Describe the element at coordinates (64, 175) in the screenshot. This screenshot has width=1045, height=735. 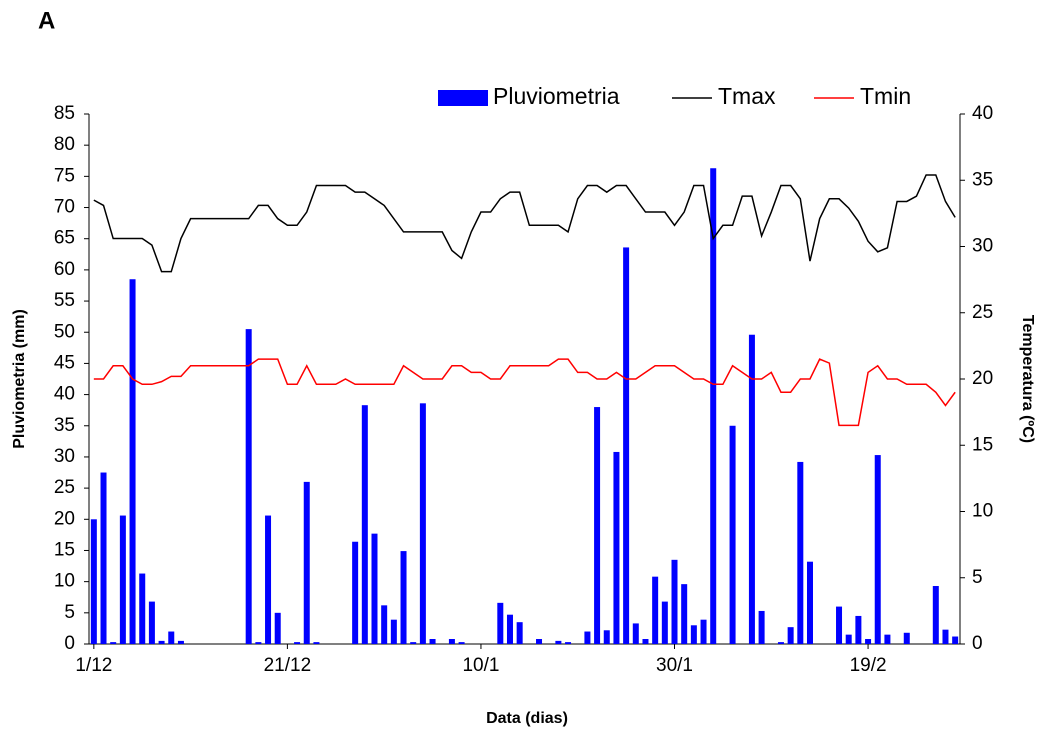
I see `y-tick-label: 75` at that location.